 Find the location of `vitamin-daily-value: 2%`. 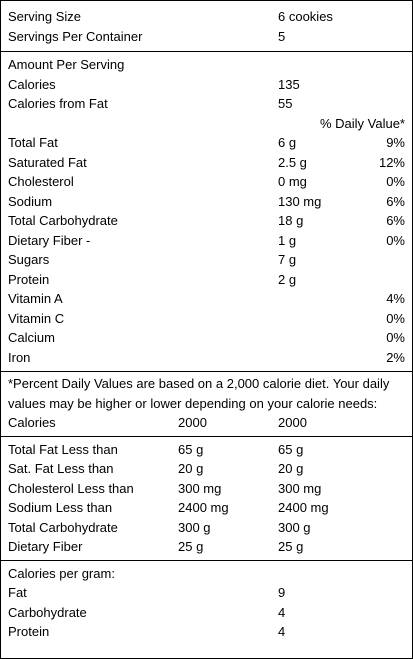

vitamin-daily-value: 2% is located at coordinates (395, 357).